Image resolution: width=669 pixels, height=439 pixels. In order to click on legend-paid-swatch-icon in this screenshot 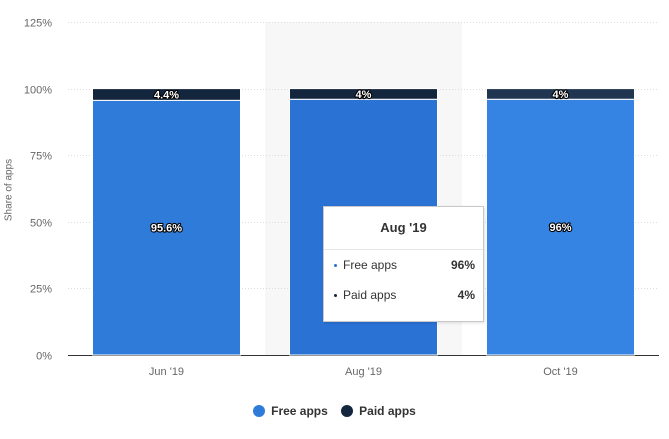, I will do `click(347, 411)`.